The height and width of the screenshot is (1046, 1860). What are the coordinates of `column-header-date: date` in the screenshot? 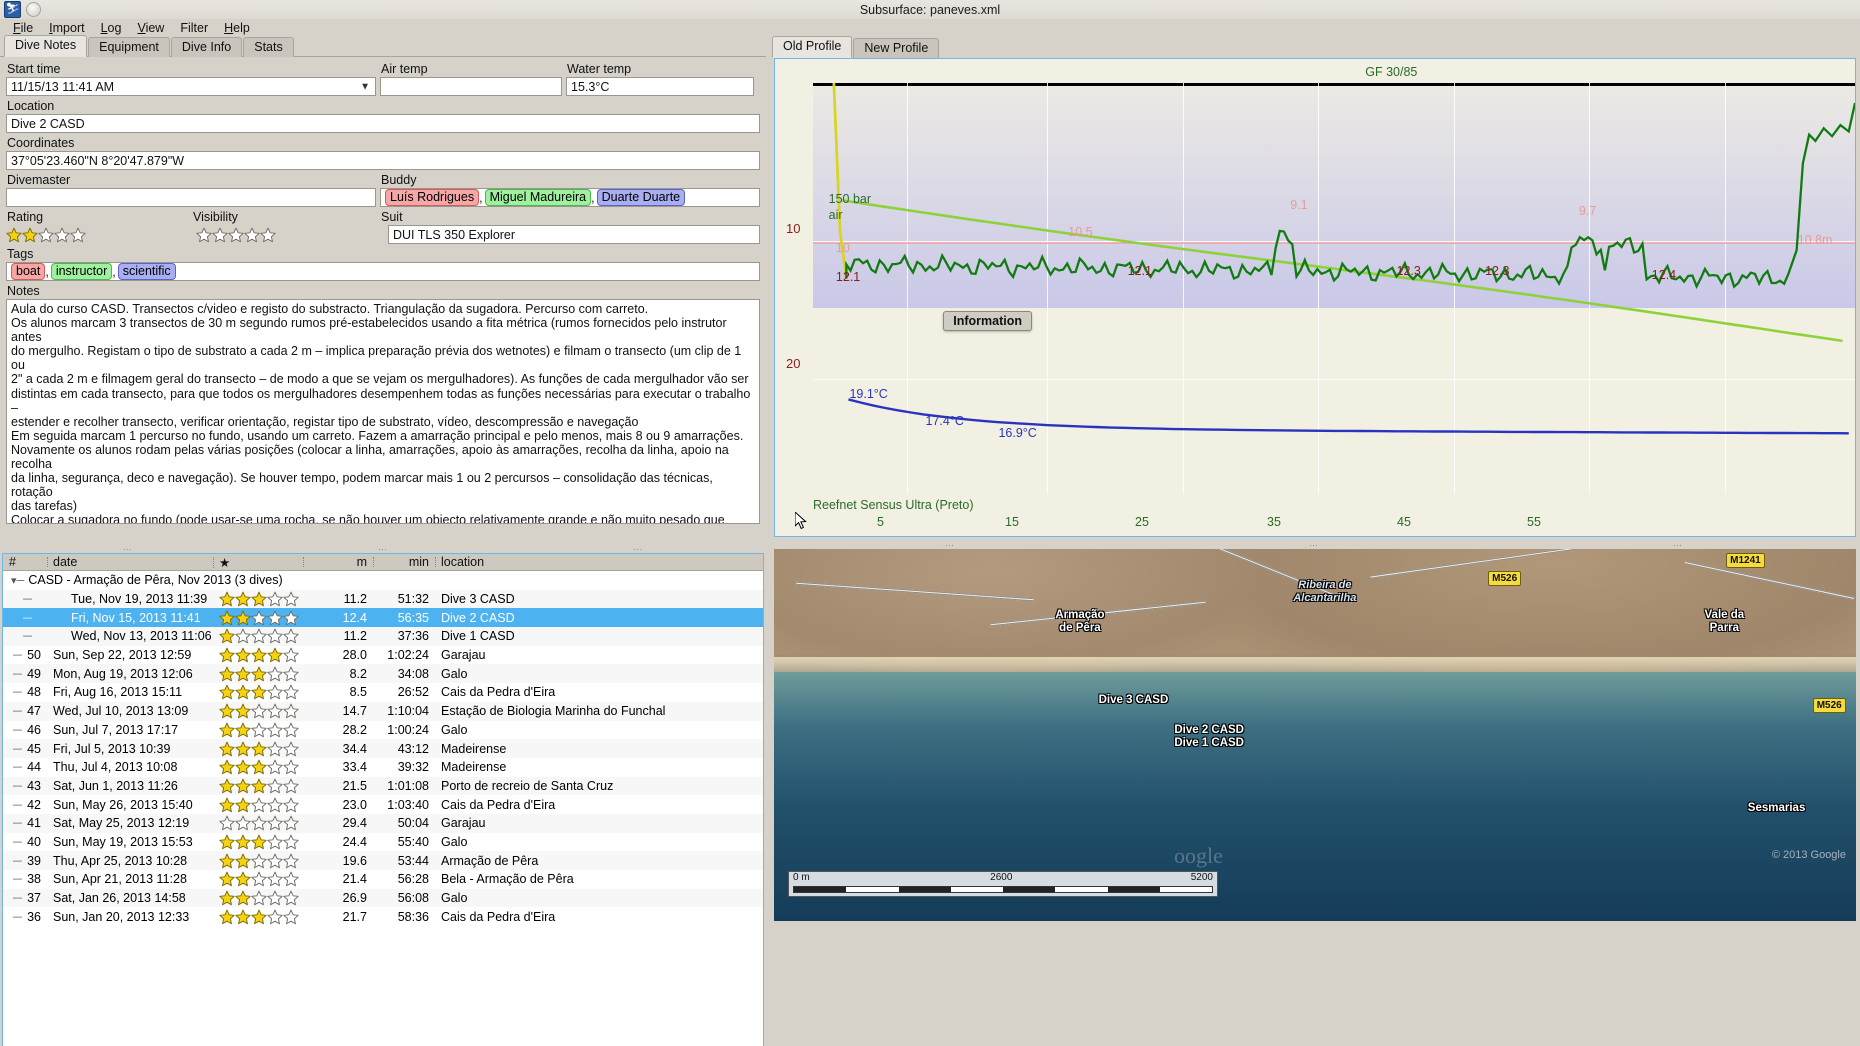 It's located at (130, 562).